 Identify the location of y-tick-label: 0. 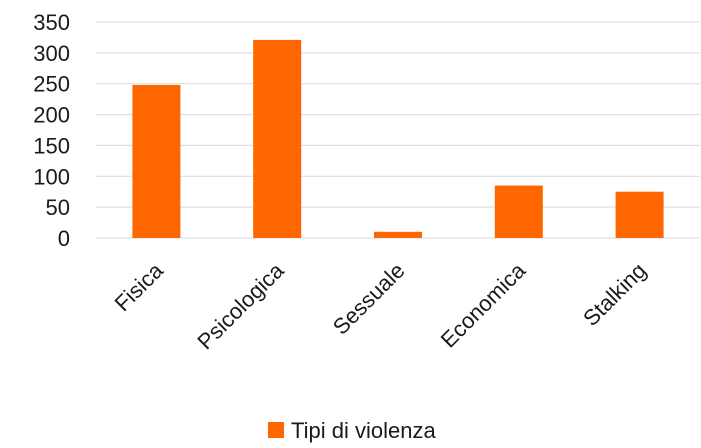
(64, 238).